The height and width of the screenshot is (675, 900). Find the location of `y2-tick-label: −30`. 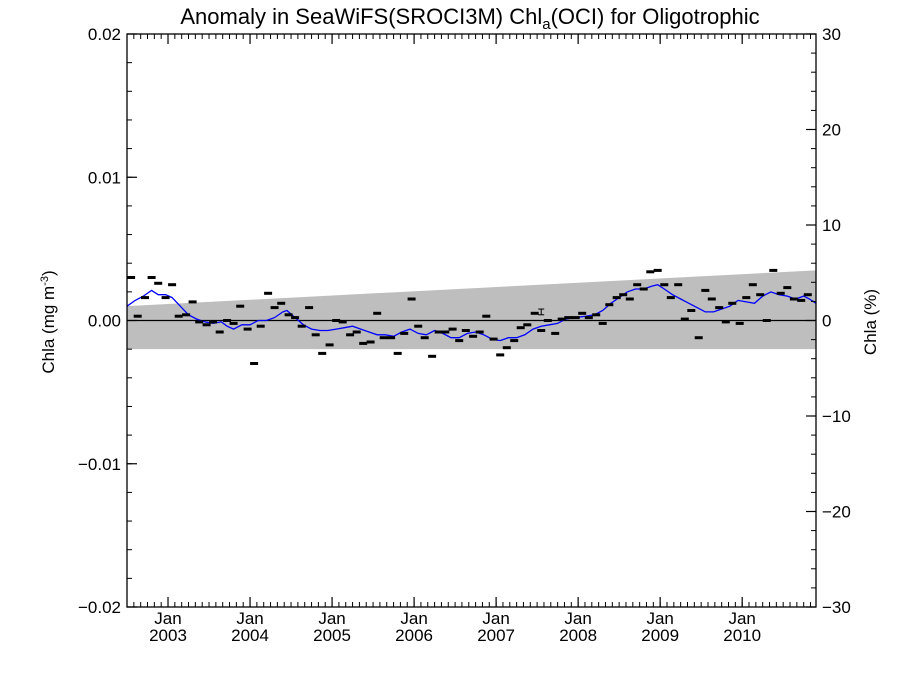

y2-tick-label: −30 is located at coordinates (836, 607).